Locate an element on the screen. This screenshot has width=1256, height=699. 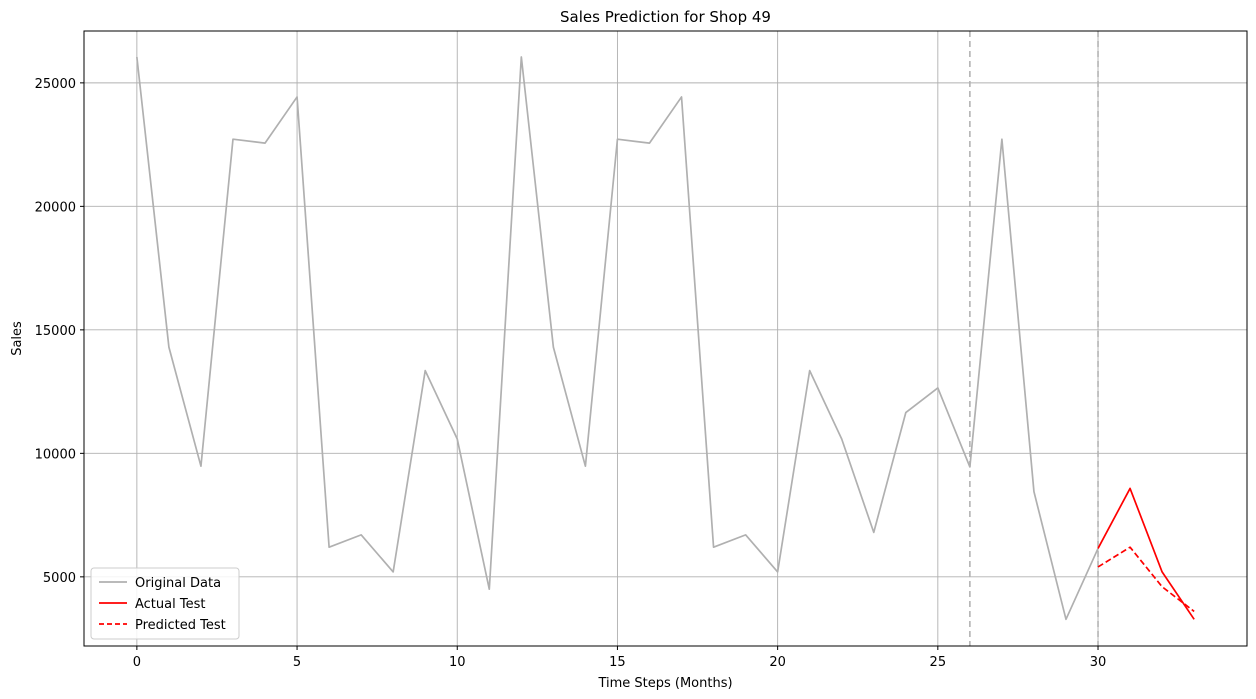
x-tick-label-20: 20 is located at coordinates (777, 662).